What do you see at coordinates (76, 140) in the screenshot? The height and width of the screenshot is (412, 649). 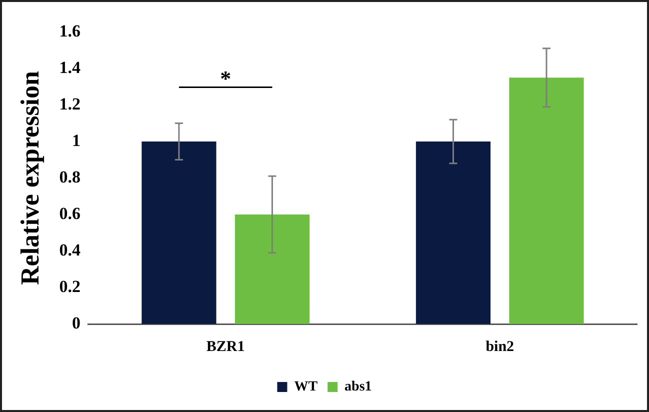 I see `y-tick-label: 1` at bounding box center [76, 140].